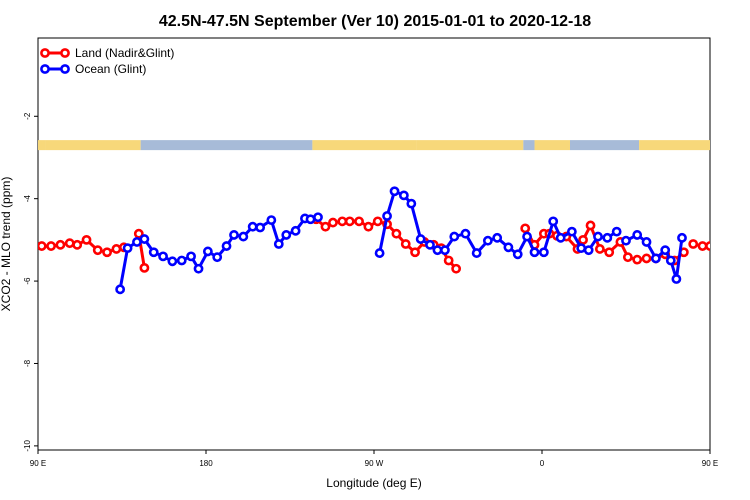 This screenshot has height=500, width=750. What do you see at coordinates (107, 61) in the screenshot?
I see `legend: Land (Nadir&Glint) Ocean (Glint)` at bounding box center [107, 61].